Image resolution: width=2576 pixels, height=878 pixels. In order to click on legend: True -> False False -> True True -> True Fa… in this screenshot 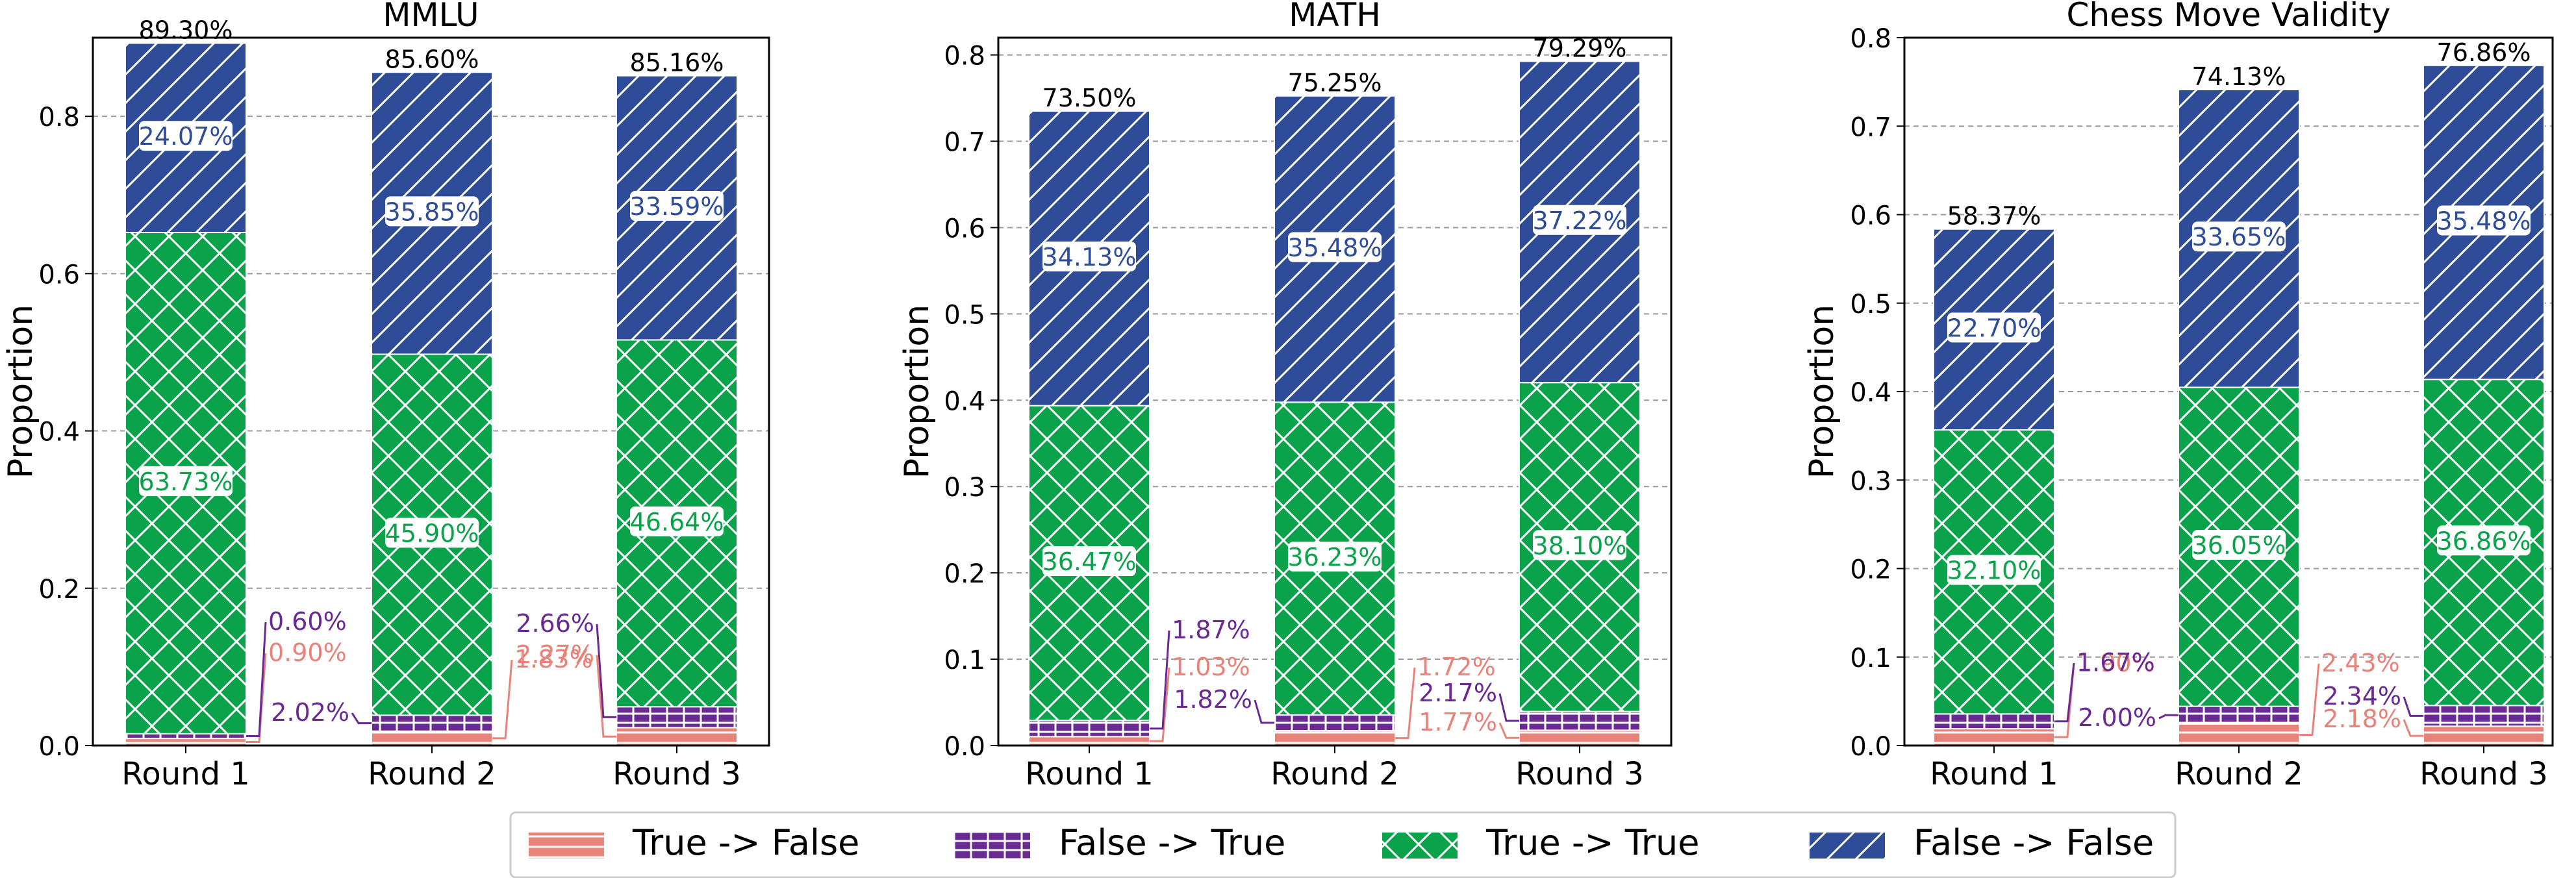, I will do `click(1343, 844)`.